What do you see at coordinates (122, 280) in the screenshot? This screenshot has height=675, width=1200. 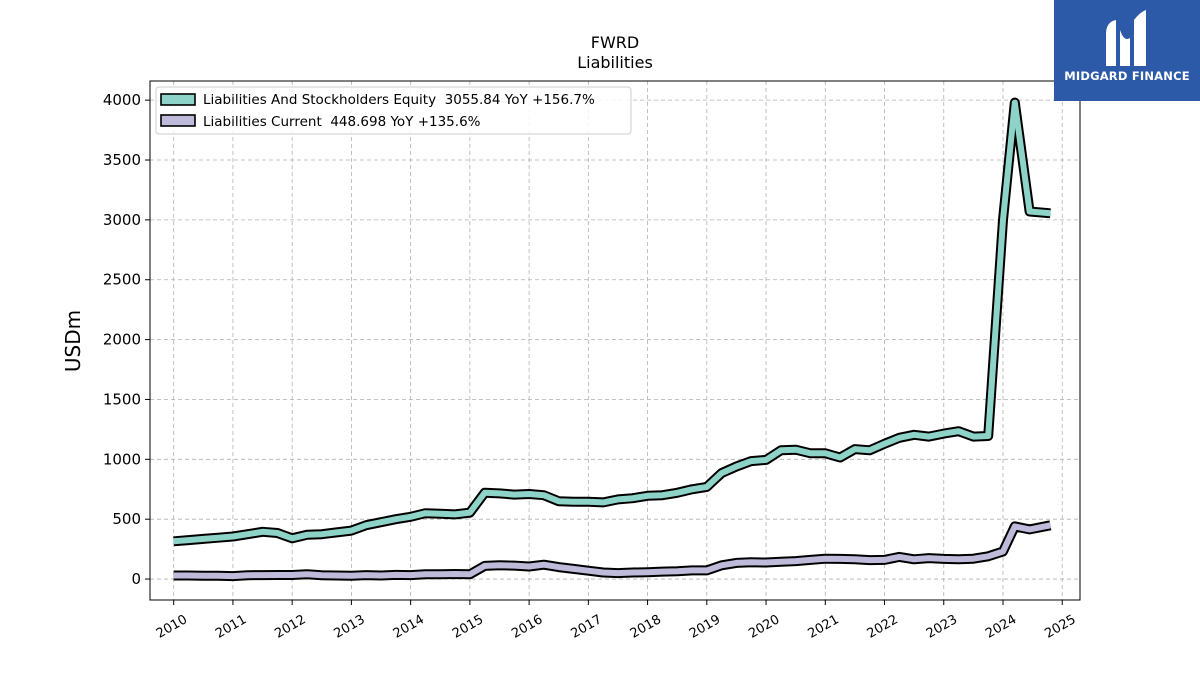 I see `y-tick-label: 2500` at bounding box center [122, 280].